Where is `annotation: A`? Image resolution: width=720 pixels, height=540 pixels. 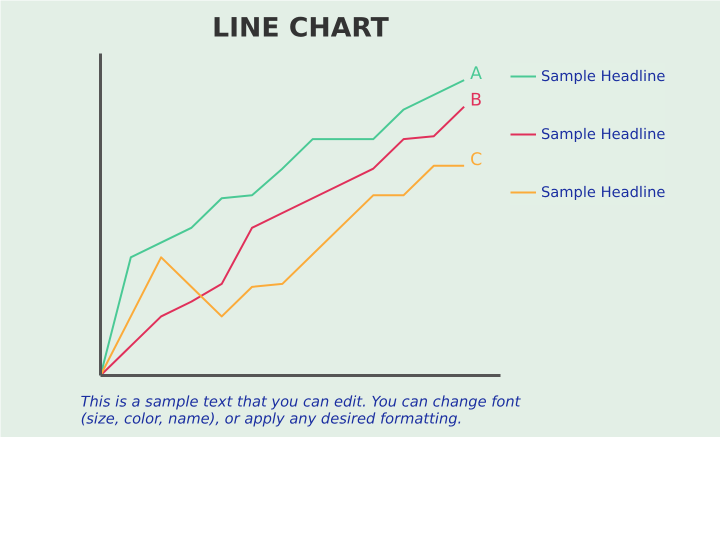 annotation: A is located at coordinates (476, 74).